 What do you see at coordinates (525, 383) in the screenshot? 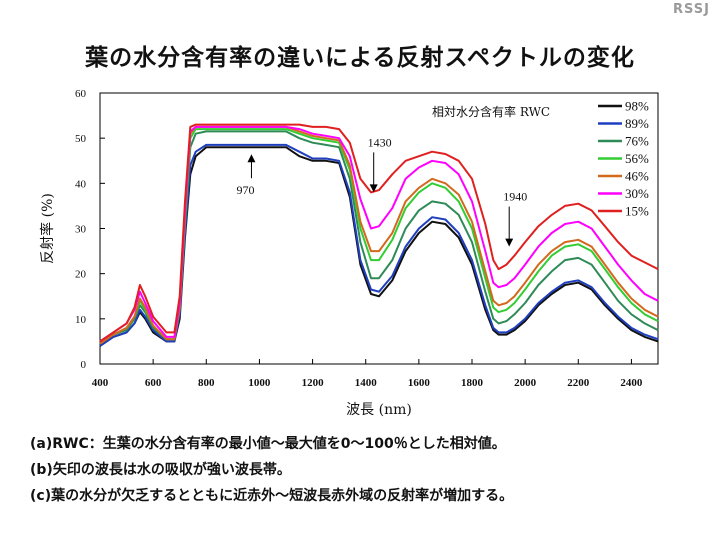
I see `x-tick-label: 2000` at bounding box center [525, 383].